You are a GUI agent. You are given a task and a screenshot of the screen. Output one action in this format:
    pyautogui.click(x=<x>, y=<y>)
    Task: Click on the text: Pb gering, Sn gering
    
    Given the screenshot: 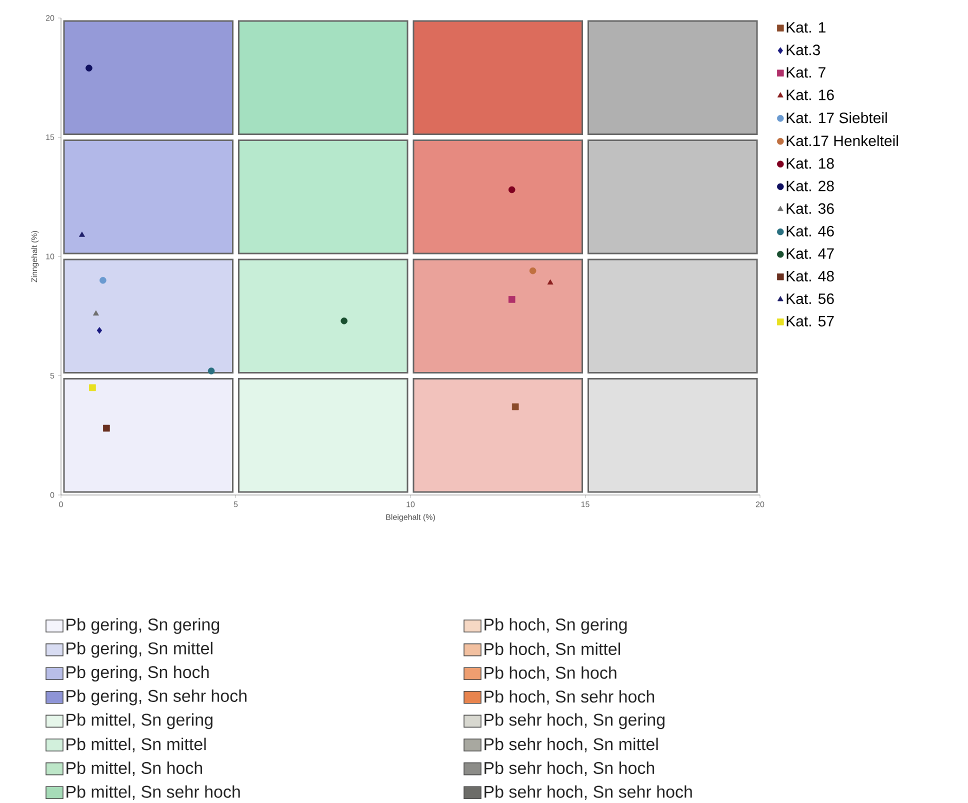 What is the action you would take?
    pyautogui.click(x=143, y=626)
    